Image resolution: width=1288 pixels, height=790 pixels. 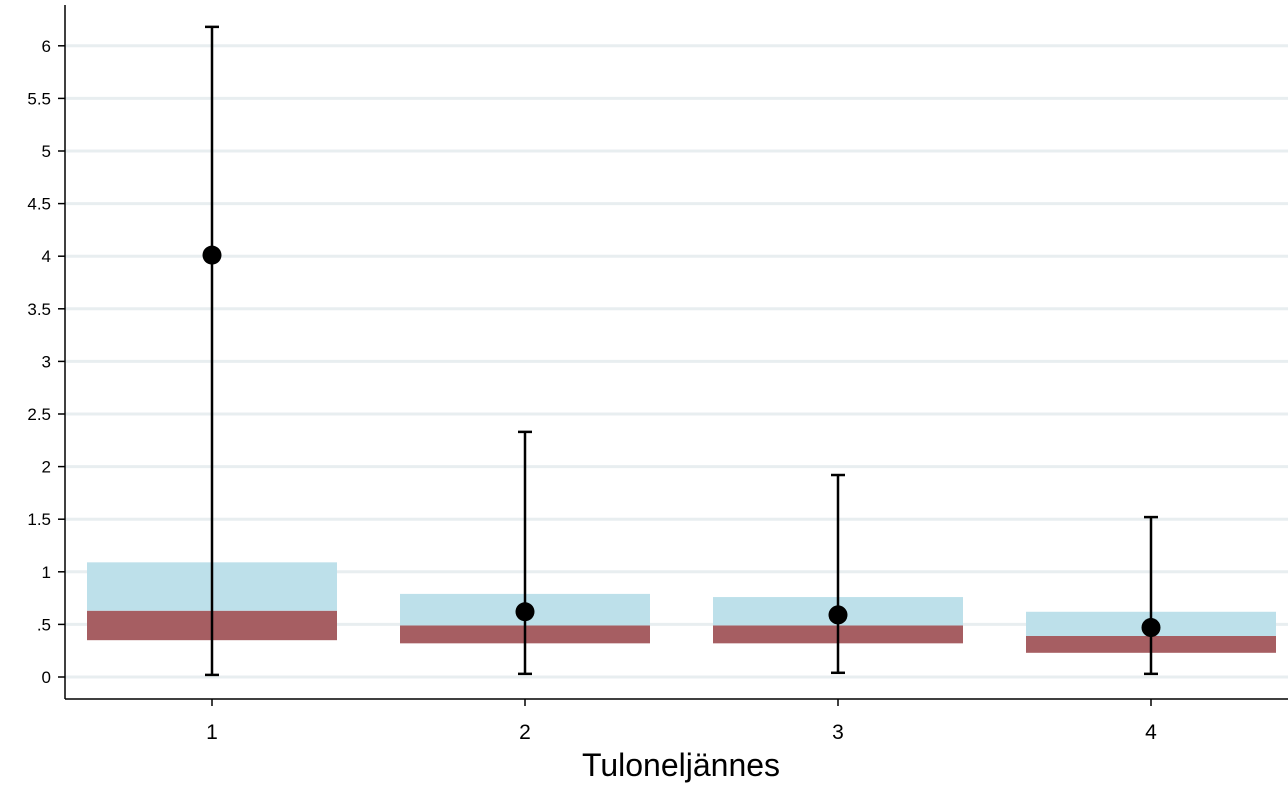 I want to click on y-tick-label: .5, so click(x=44, y=624).